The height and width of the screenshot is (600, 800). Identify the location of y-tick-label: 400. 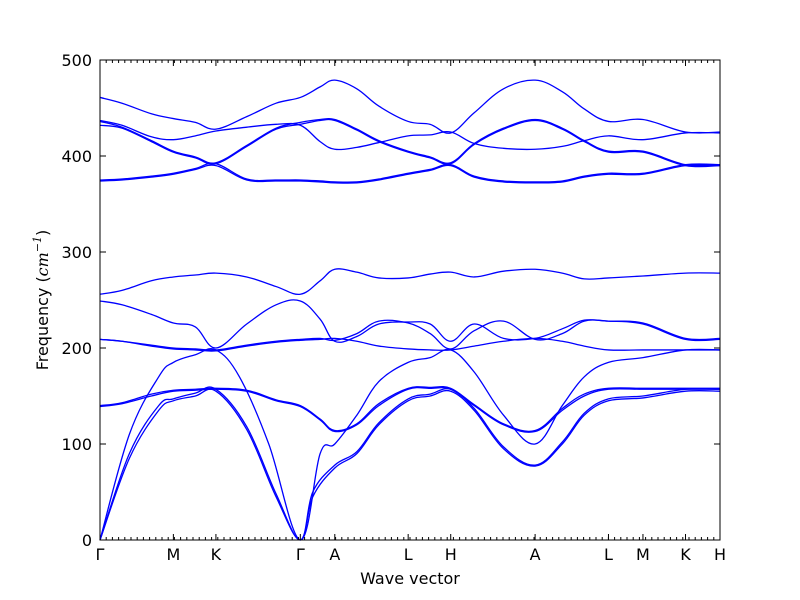
(76, 156).